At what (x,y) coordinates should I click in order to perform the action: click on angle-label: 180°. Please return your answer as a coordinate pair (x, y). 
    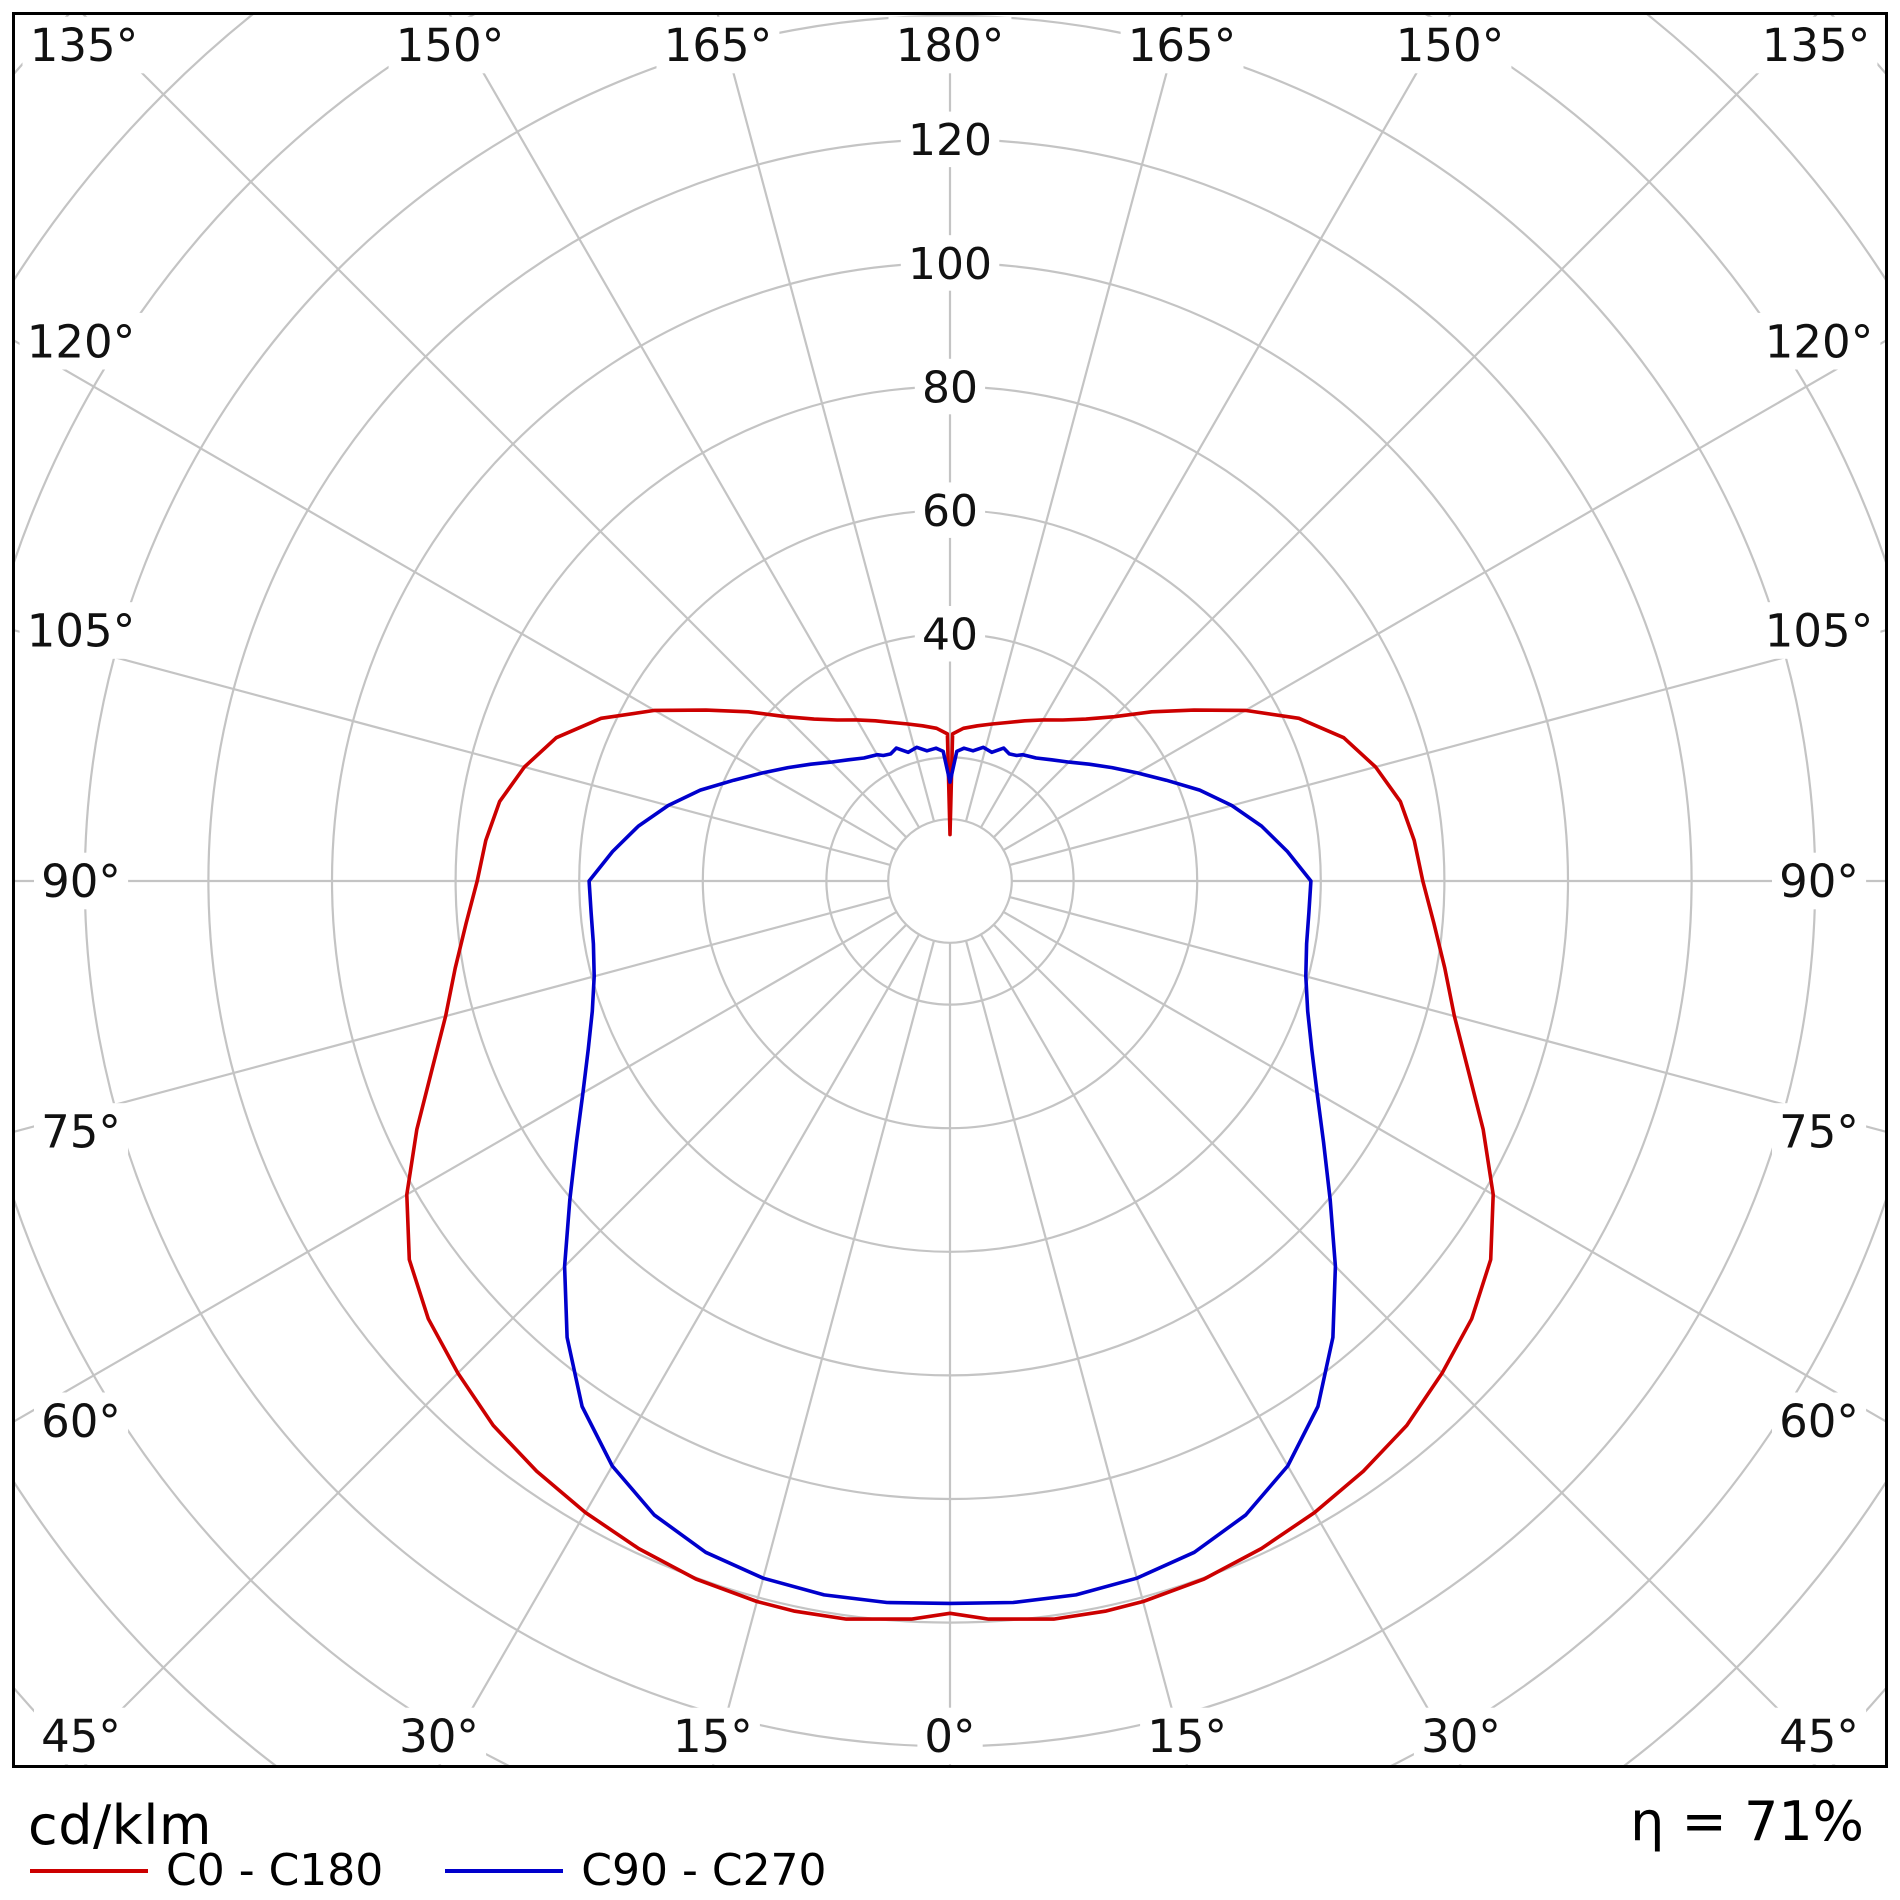
    Looking at the image, I should click on (950, 45).